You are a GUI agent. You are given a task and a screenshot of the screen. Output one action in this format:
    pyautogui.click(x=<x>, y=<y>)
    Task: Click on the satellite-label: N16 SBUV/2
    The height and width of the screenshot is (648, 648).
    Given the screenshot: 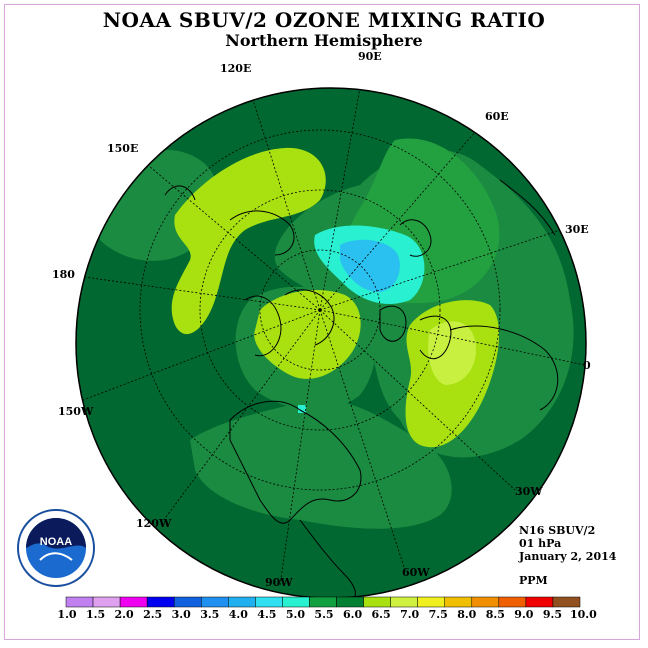 What is the action you would take?
    pyautogui.click(x=557, y=530)
    